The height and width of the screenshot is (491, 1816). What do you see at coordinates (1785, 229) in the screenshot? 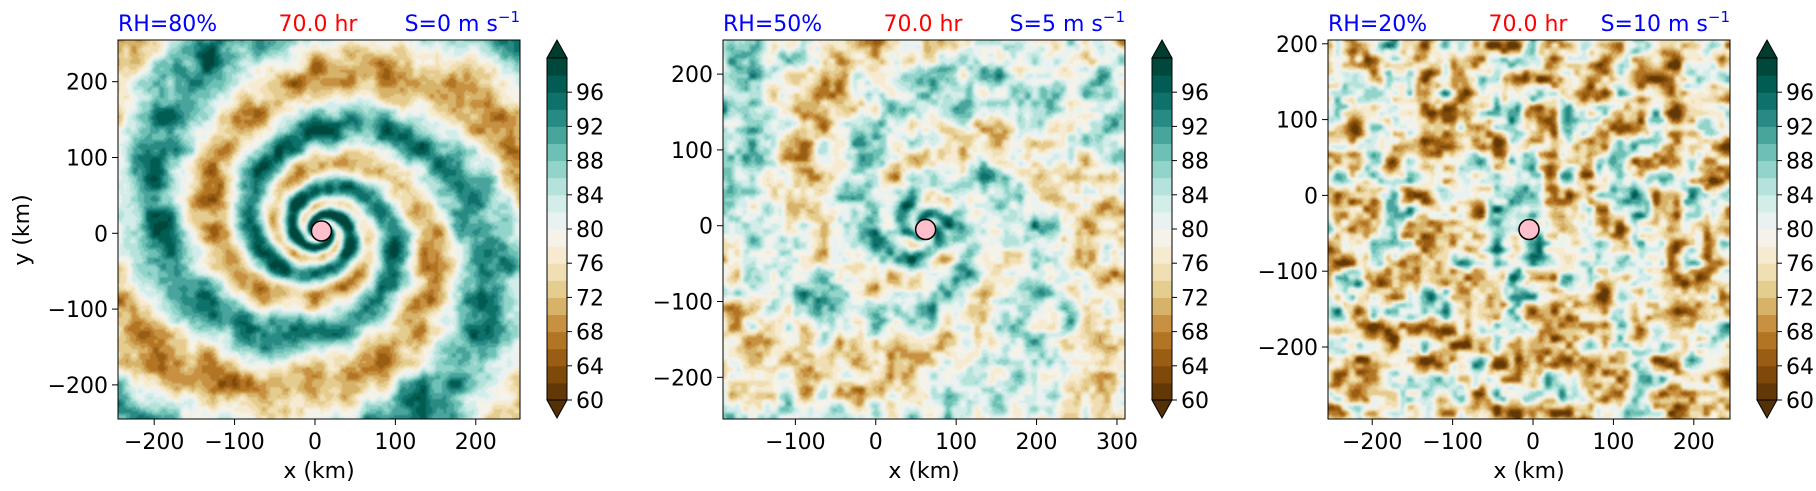
I see `panel-3-colorbar: 60 64 68 72 76 80 84 88 92 96` at bounding box center [1785, 229].